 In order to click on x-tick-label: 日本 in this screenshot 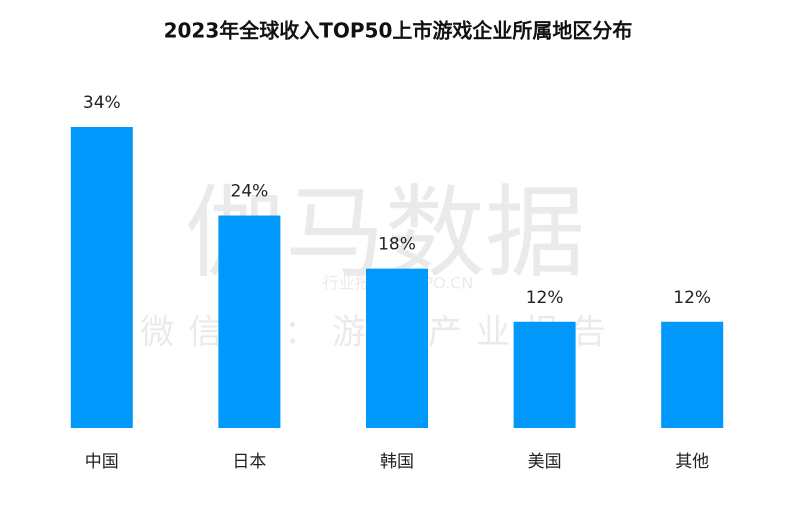, I will do `click(249, 462)`.